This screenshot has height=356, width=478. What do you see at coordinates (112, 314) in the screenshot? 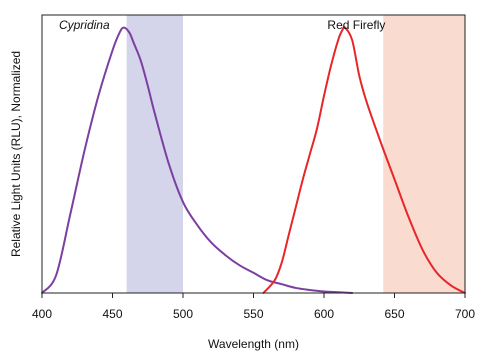
I see `x-tick-label: 450` at bounding box center [112, 314].